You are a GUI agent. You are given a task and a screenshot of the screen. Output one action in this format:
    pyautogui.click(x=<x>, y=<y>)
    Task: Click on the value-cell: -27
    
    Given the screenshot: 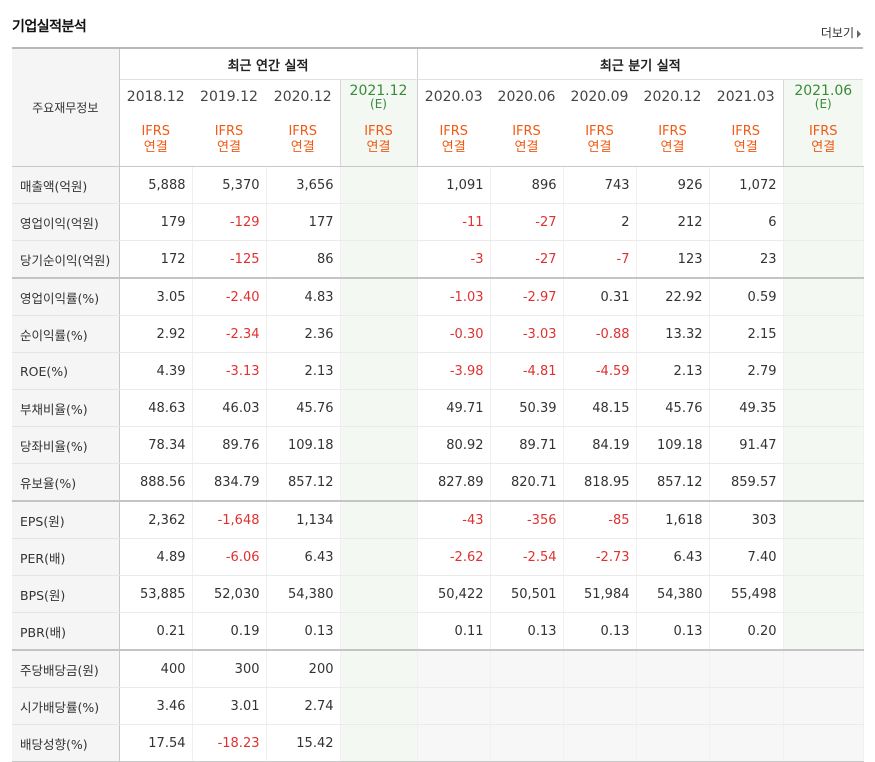 What is the action you would take?
    pyautogui.click(x=527, y=222)
    